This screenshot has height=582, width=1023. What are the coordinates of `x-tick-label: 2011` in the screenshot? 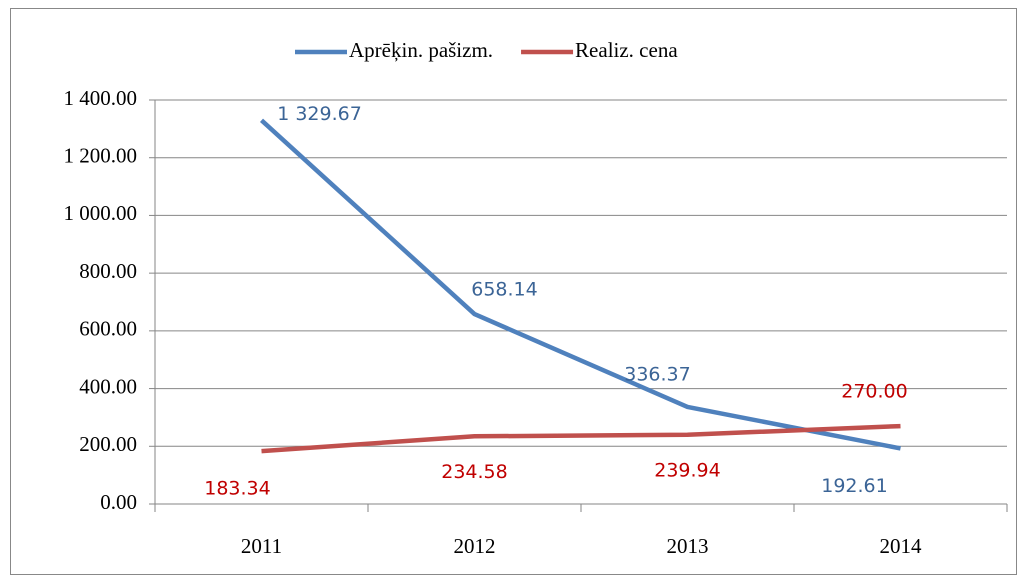 It's located at (261, 546).